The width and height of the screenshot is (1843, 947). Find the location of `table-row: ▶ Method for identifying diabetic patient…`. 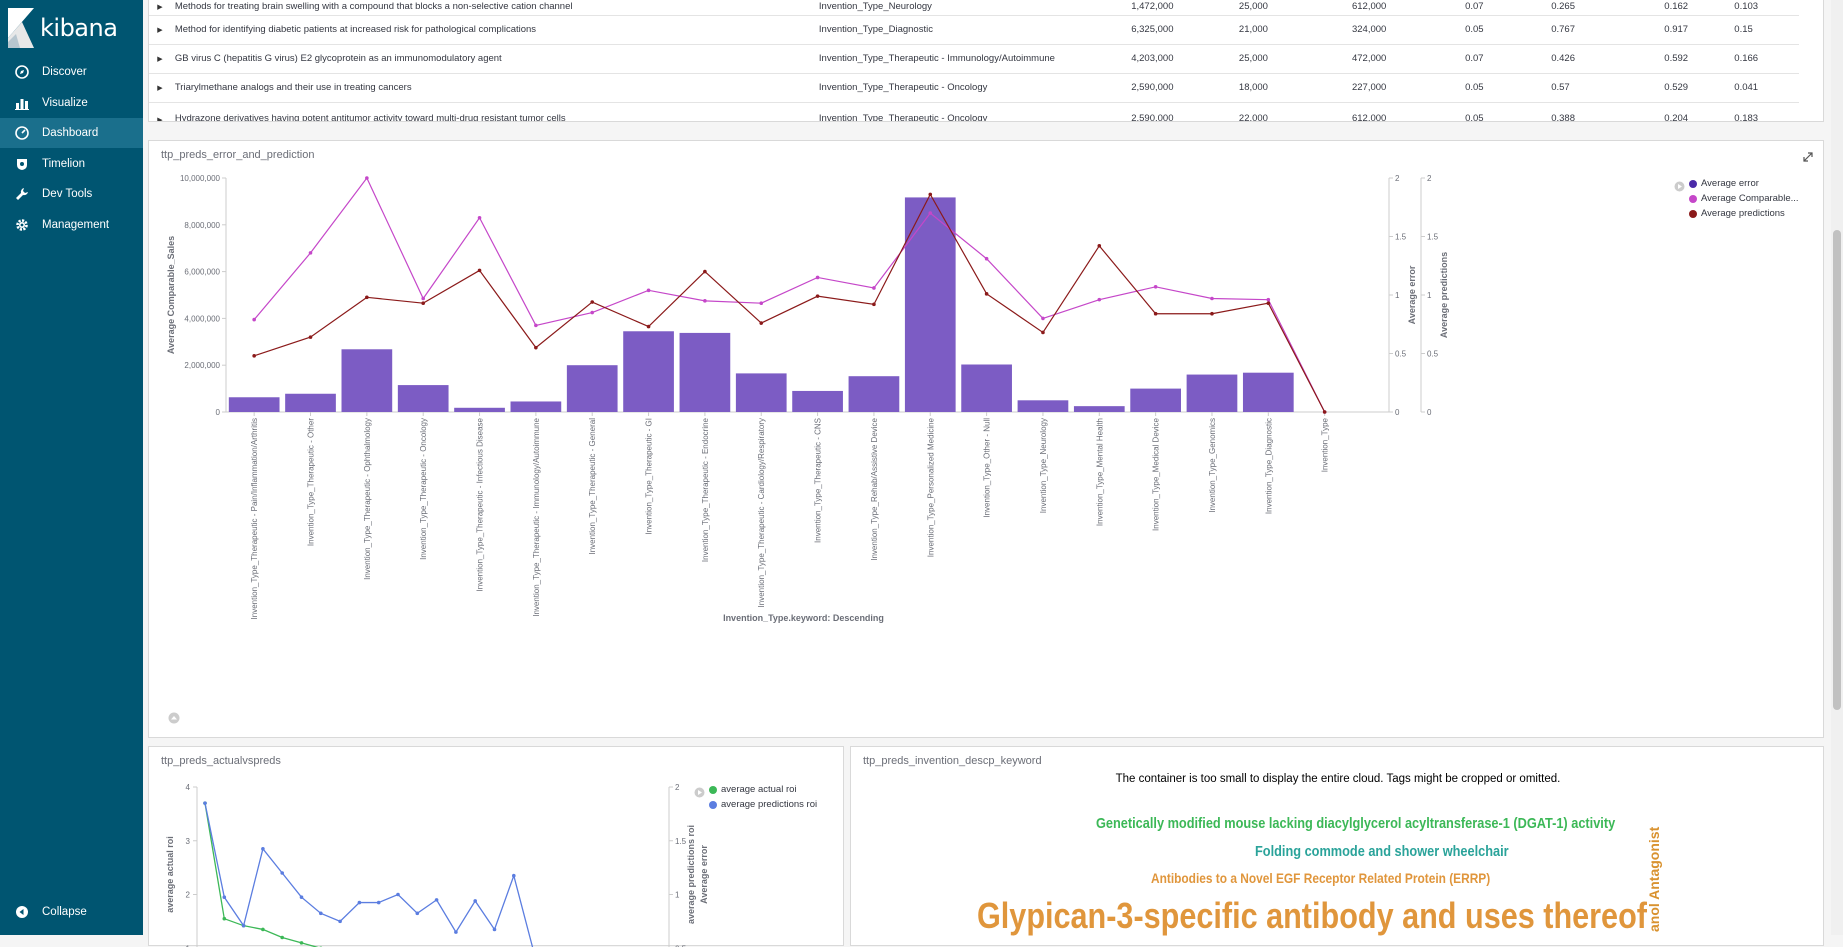

table-row: ▶ Method for identifying diabetic patient… is located at coordinates (974, 30).